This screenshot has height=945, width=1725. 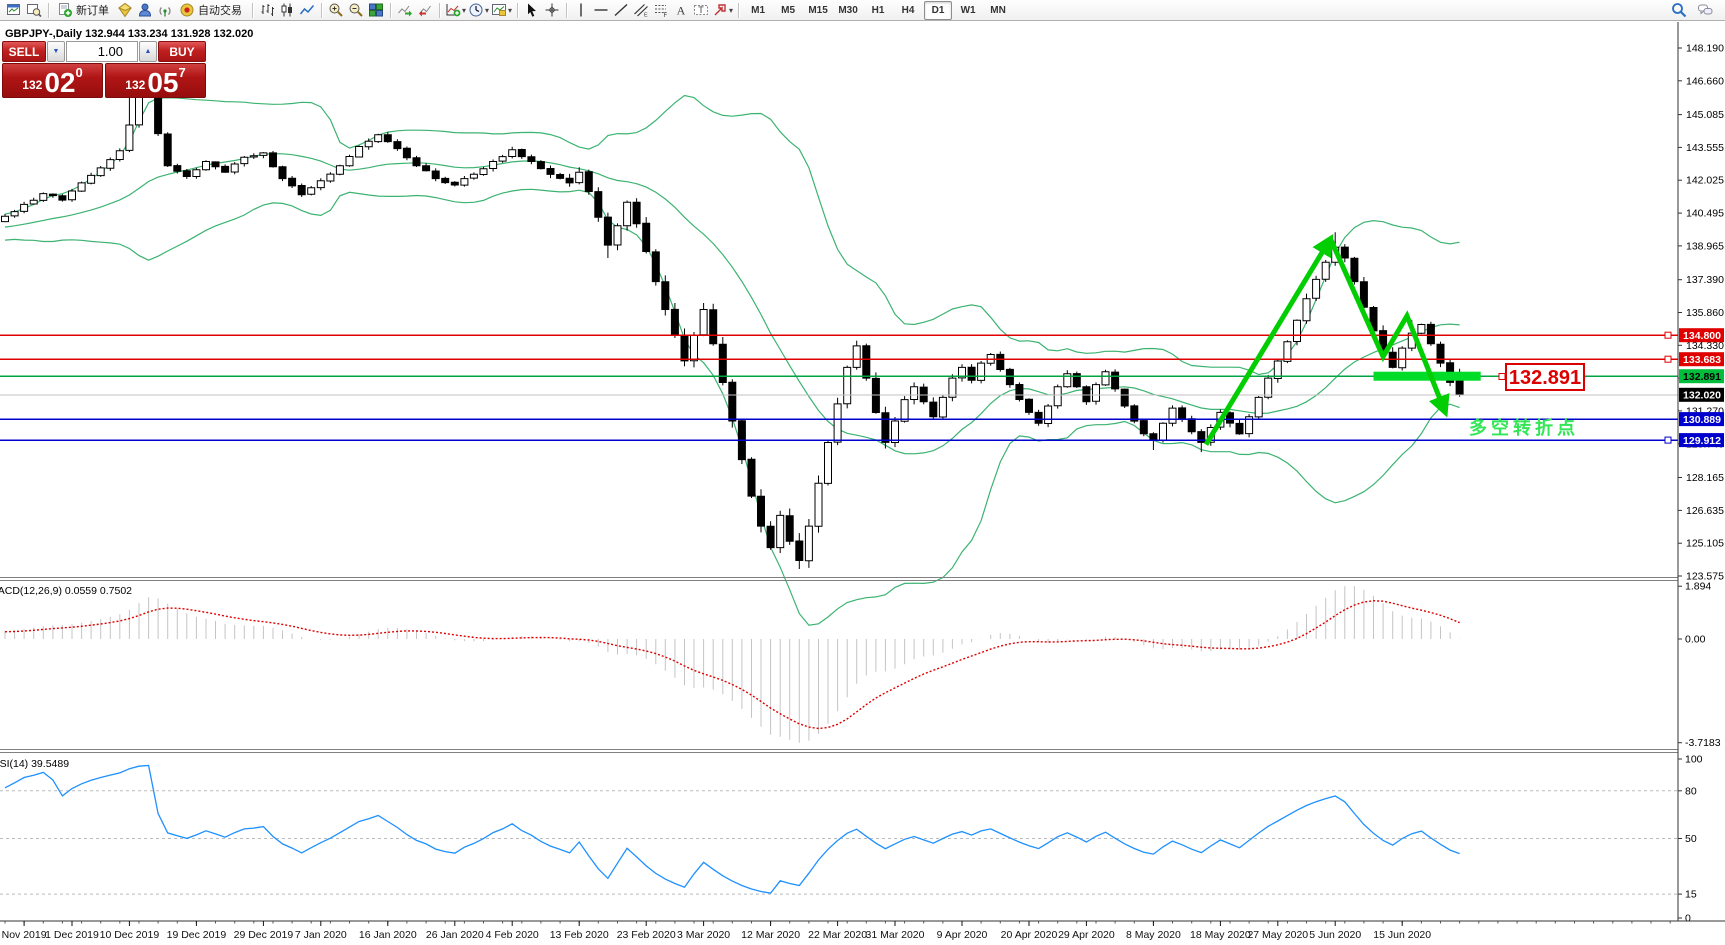 I want to click on equidistant-channel-button: E, so click(x=641, y=10).